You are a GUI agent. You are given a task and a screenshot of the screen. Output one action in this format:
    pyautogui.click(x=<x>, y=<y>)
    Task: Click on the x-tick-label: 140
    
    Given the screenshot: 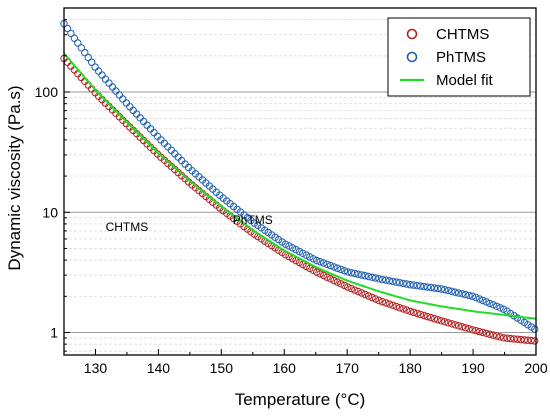 What is the action you would take?
    pyautogui.click(x=159, y=368)
    